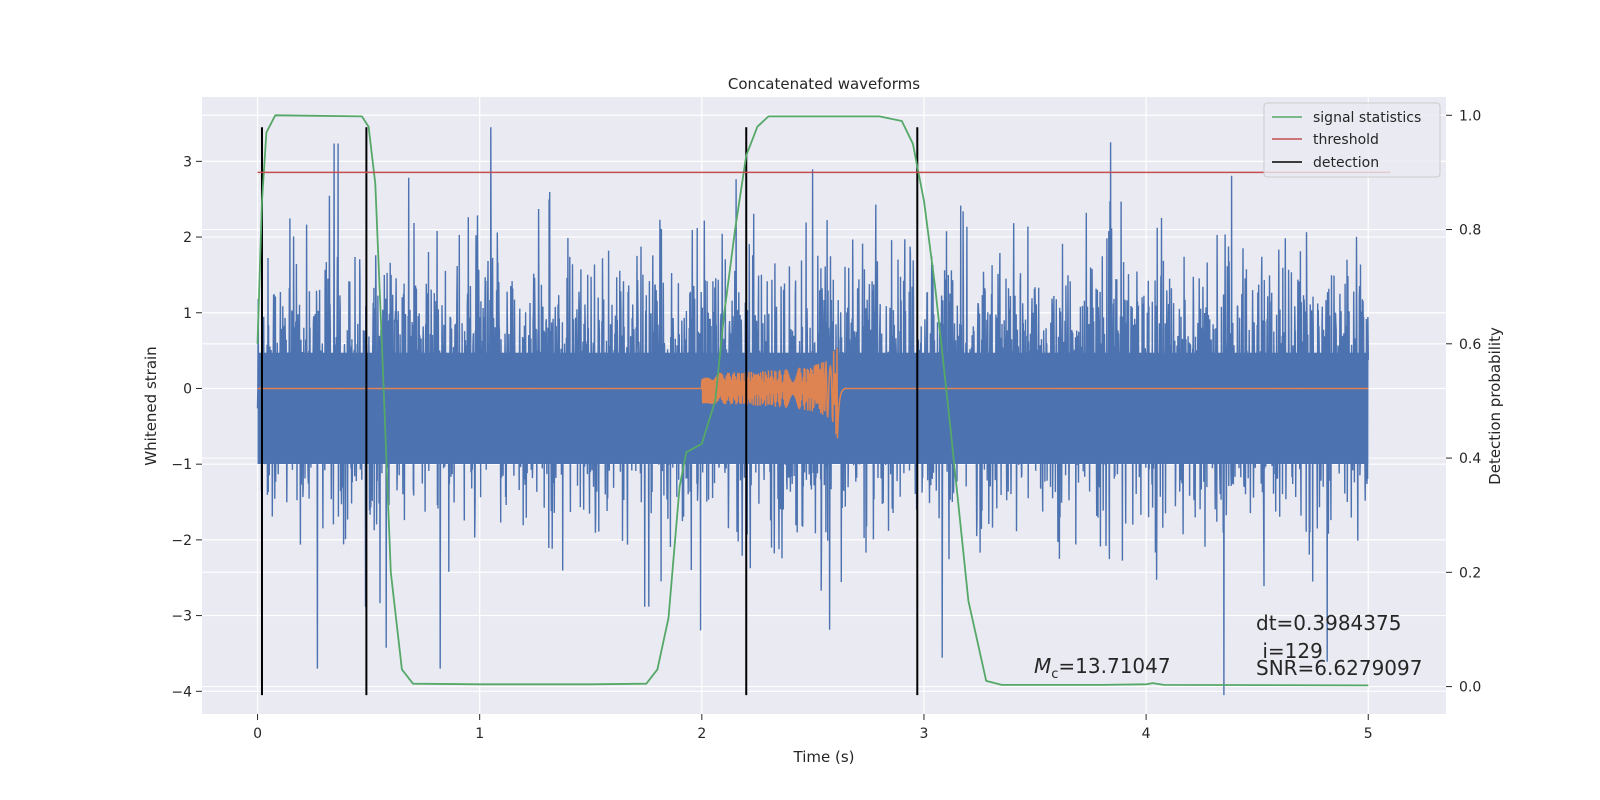 Image resolution: width=1600 pixels, height=800 pixels. I want to click on chirp-line, so click(813, 393).